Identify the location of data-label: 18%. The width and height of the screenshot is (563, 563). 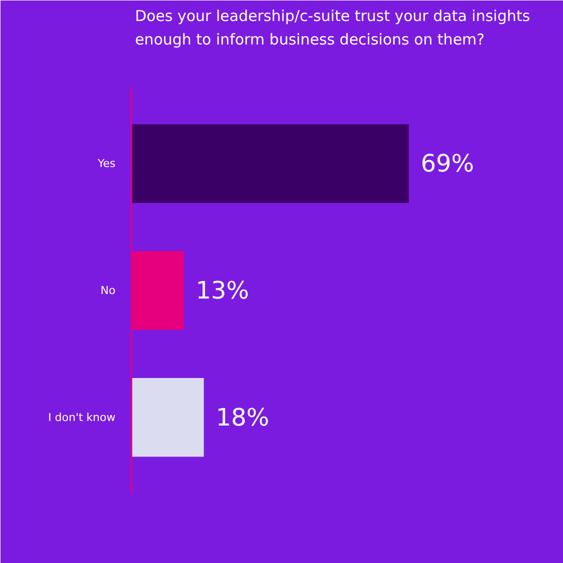
(243, 417).